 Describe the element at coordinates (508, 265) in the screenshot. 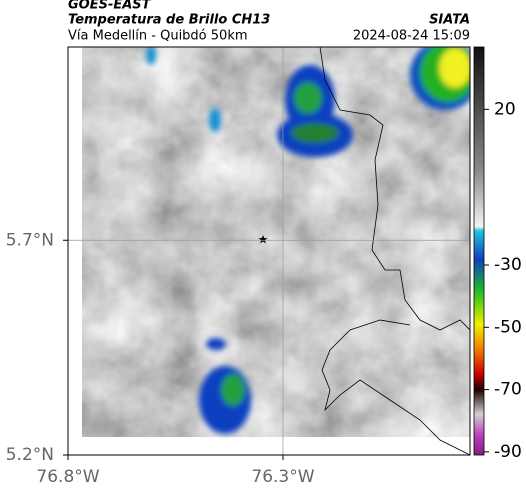

I see `colorbar-tick-label: -30` at that location.